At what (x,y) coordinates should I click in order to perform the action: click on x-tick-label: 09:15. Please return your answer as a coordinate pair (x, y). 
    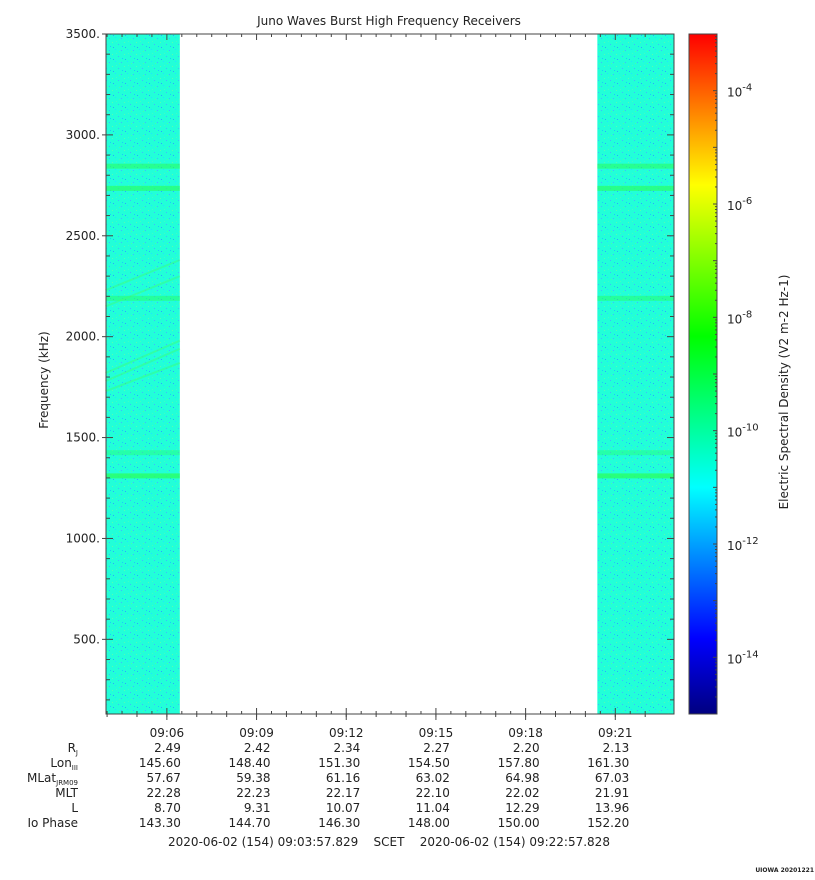
    Looking at the image, I should click on (436, 733).